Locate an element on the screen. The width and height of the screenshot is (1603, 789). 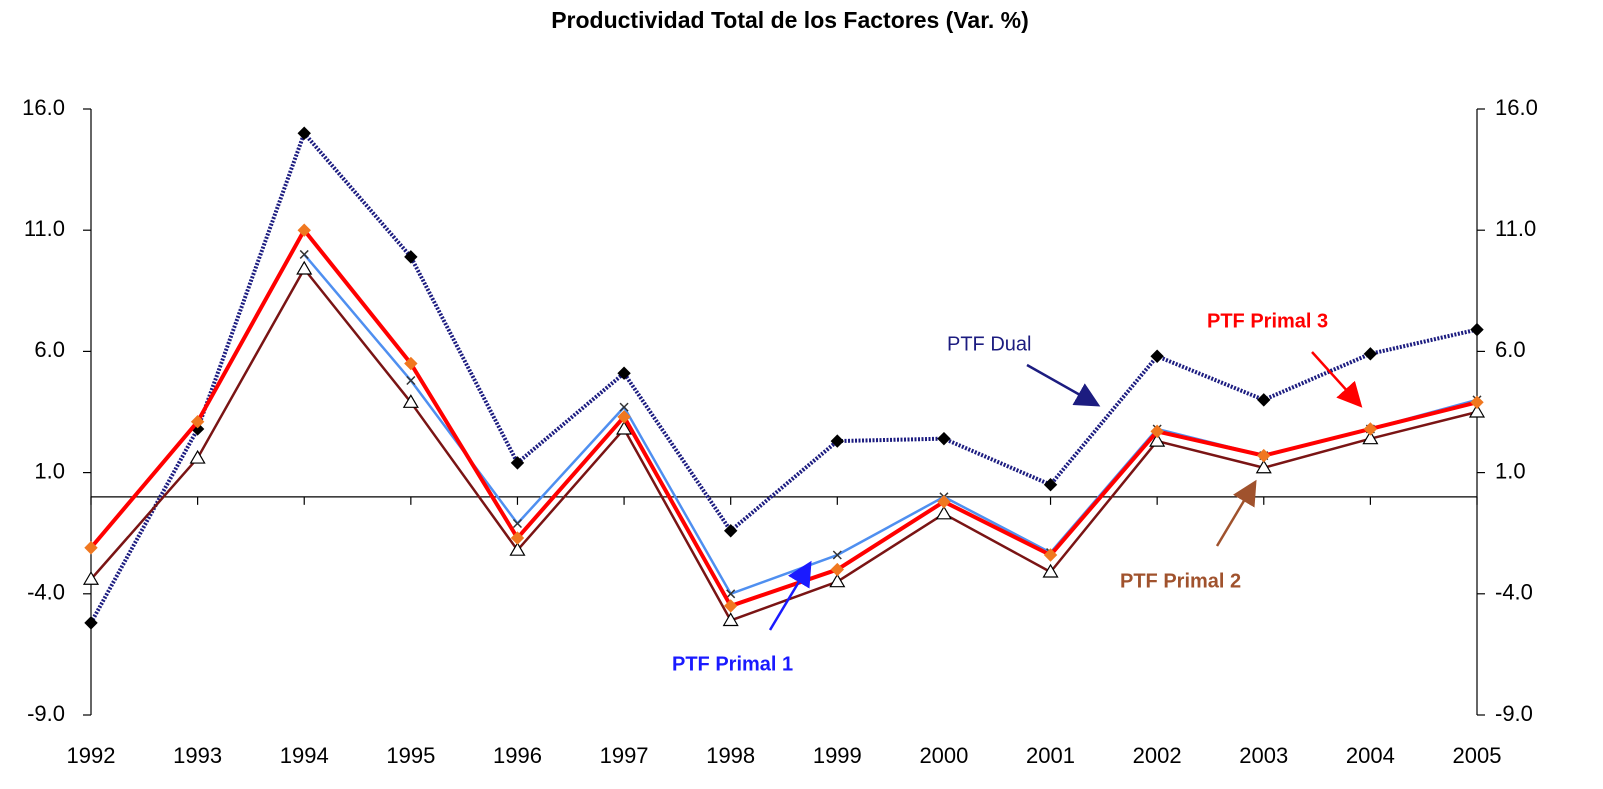
y2-tick-label: 16.0 is located at coordinates (1516, 107).